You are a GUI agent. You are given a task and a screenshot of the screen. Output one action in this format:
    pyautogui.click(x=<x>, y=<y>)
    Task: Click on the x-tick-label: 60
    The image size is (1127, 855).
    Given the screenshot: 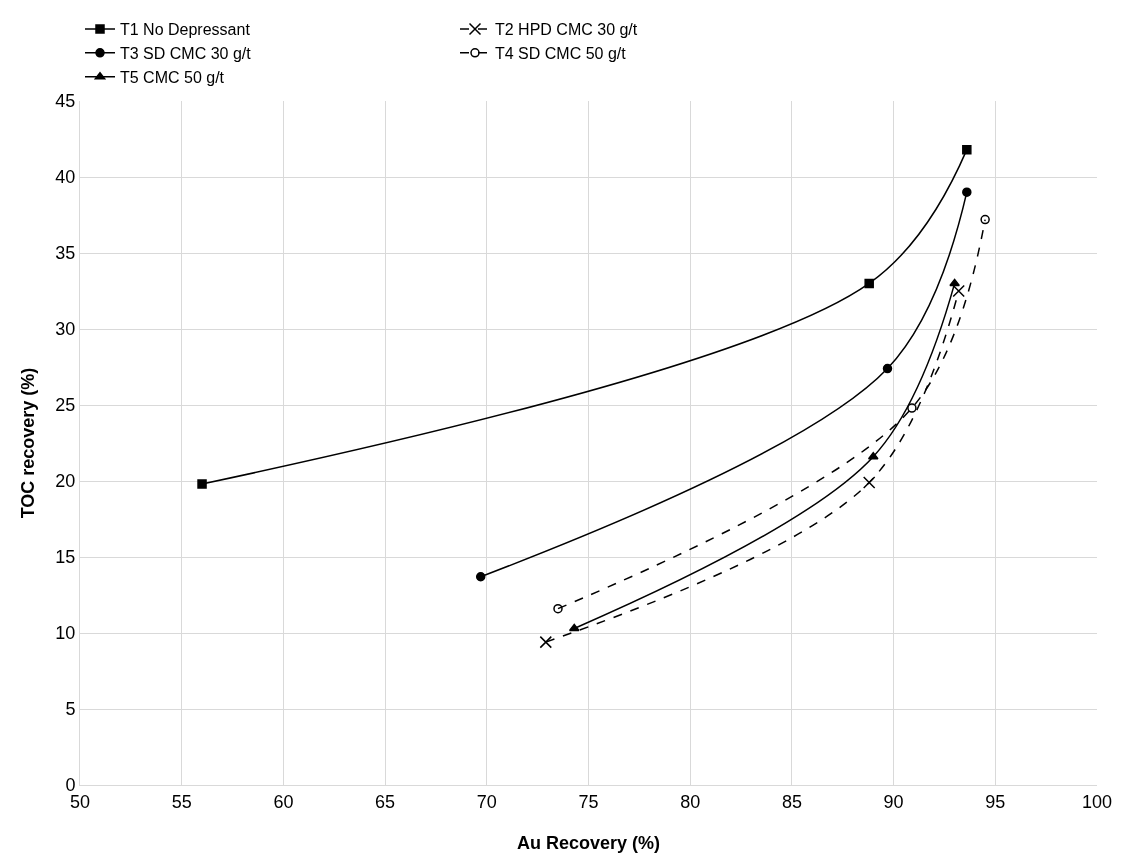 What is the action you would take?
    pyautogui.click(x=283, y=801)
    